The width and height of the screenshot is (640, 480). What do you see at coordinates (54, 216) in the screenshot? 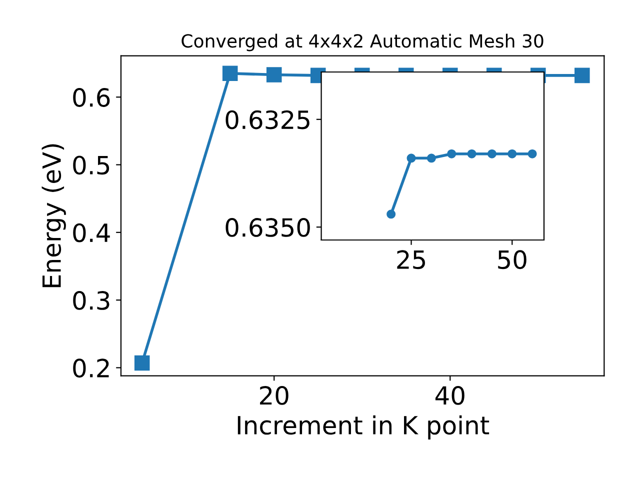
I see `y-axis-title: Energy (eV)` at bounding box center [54, 216].